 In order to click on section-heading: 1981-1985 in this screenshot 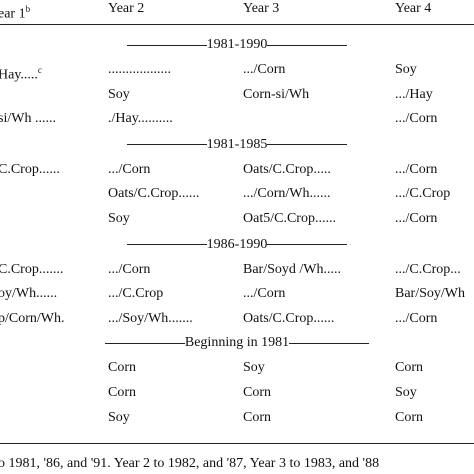, I will do `click(237, 145)`.